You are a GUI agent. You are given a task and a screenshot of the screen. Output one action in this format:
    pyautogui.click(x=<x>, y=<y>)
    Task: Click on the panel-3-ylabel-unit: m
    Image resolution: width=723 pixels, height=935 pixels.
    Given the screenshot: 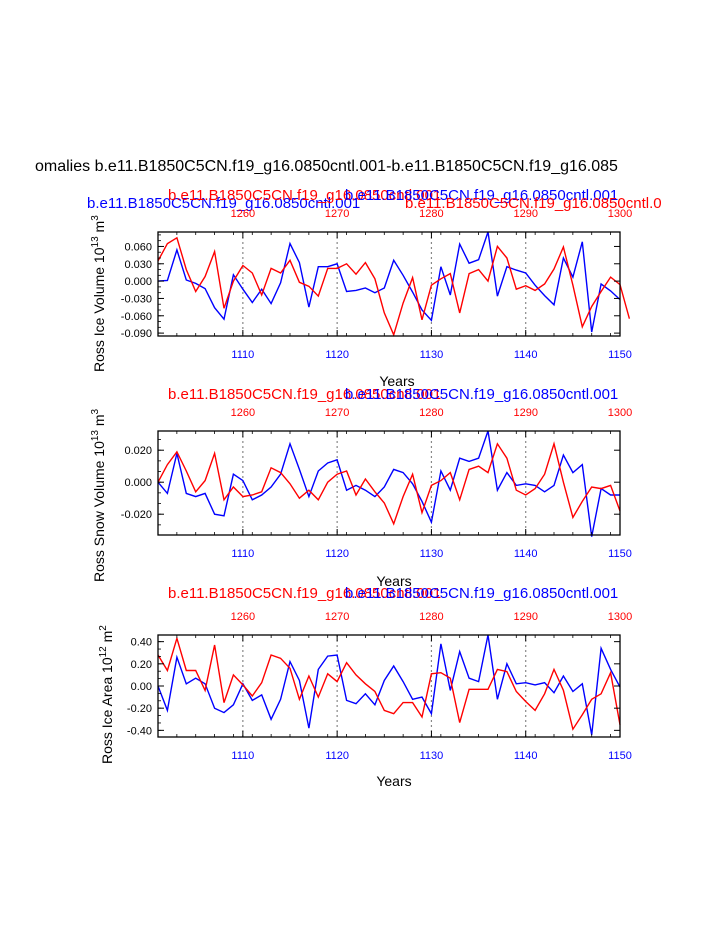 What is the action you would take?
    pyautogui.click(x=107, y=639)
    